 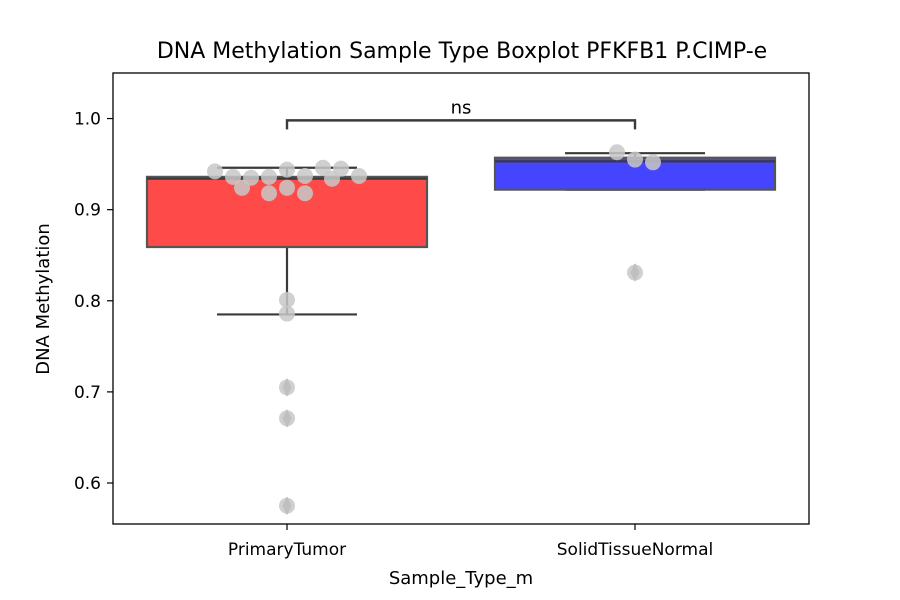 What do you see at coordinates (461, 578) in the screenshot?
I see `x-axis-label: Sample_Type_m` at bounding box center [461, 578].